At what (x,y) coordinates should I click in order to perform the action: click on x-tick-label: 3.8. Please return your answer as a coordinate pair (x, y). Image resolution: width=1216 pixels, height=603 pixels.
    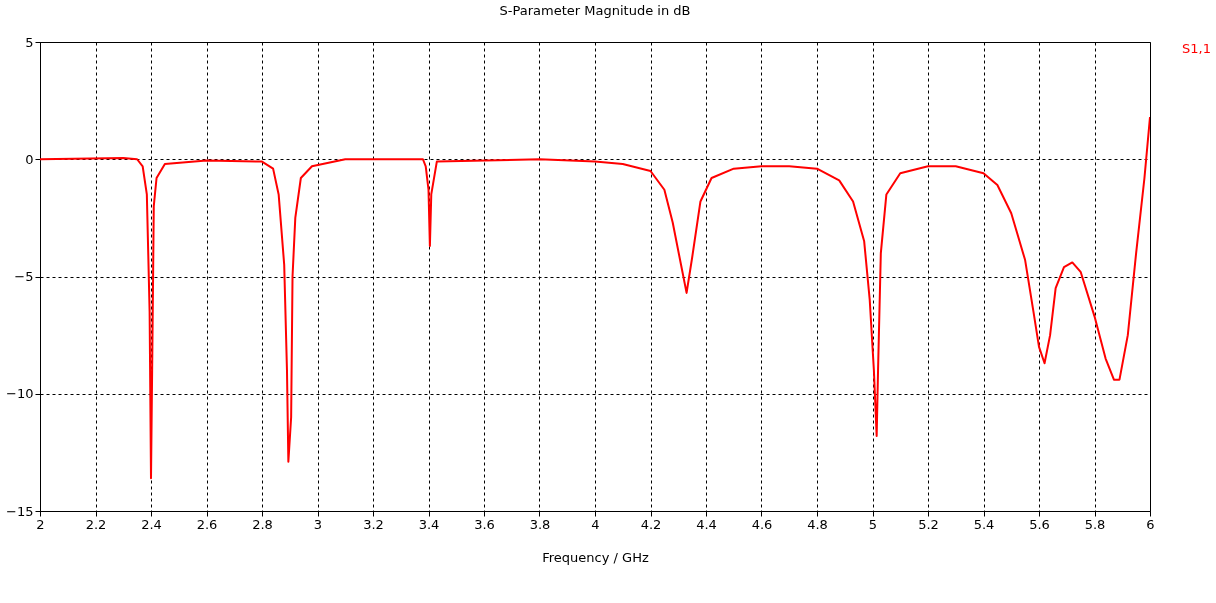
    Looking at the image, I should click on (540, 524).